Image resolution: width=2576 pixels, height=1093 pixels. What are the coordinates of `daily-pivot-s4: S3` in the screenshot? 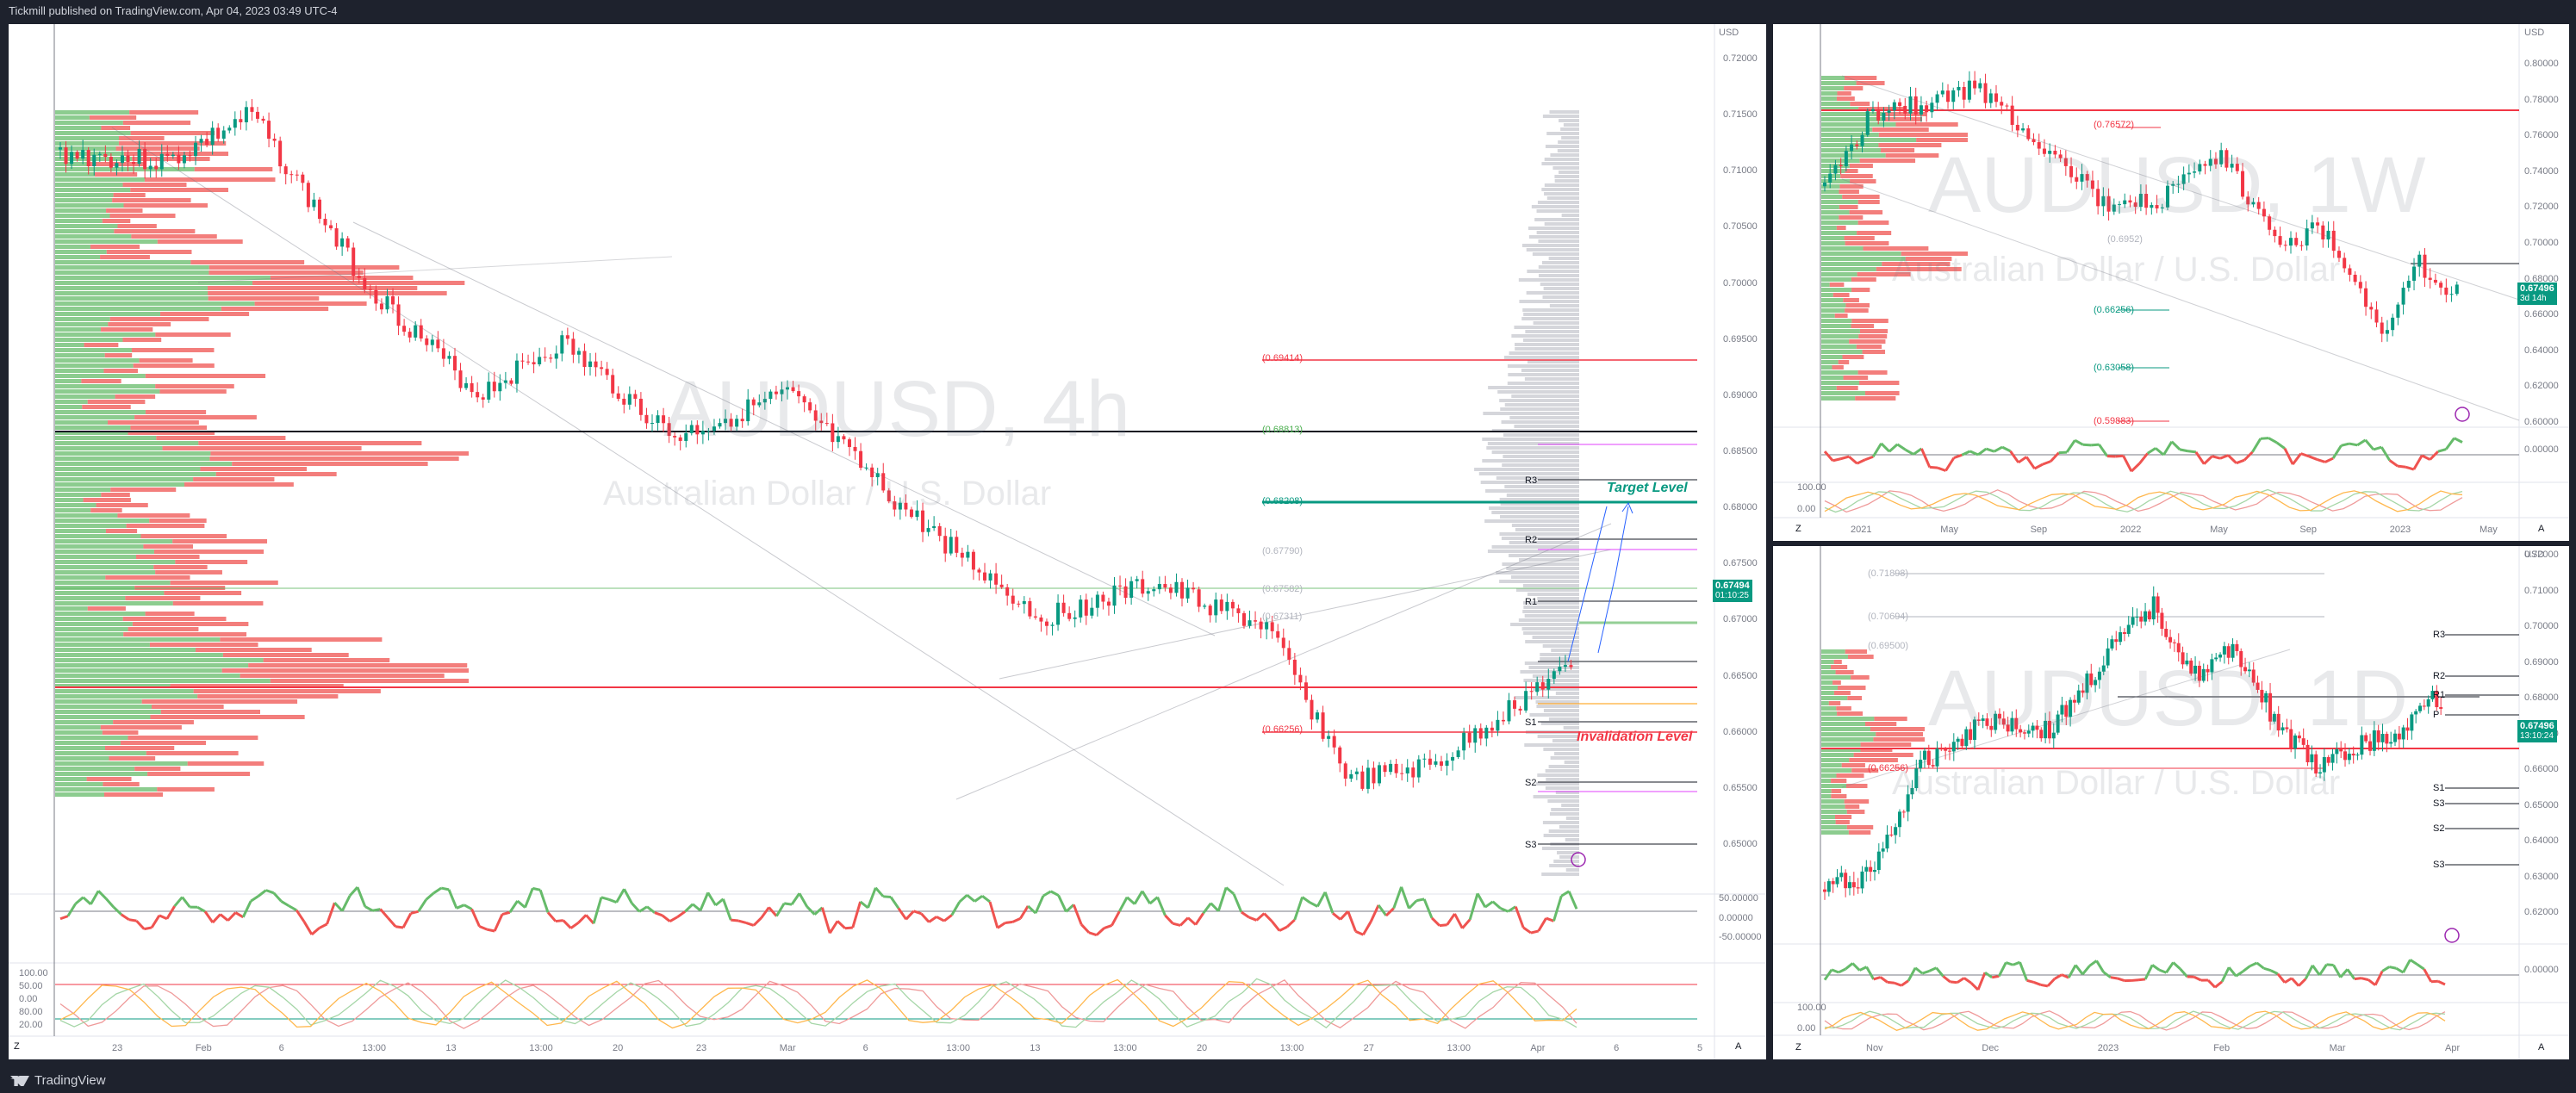 It's located at (2438, 865).